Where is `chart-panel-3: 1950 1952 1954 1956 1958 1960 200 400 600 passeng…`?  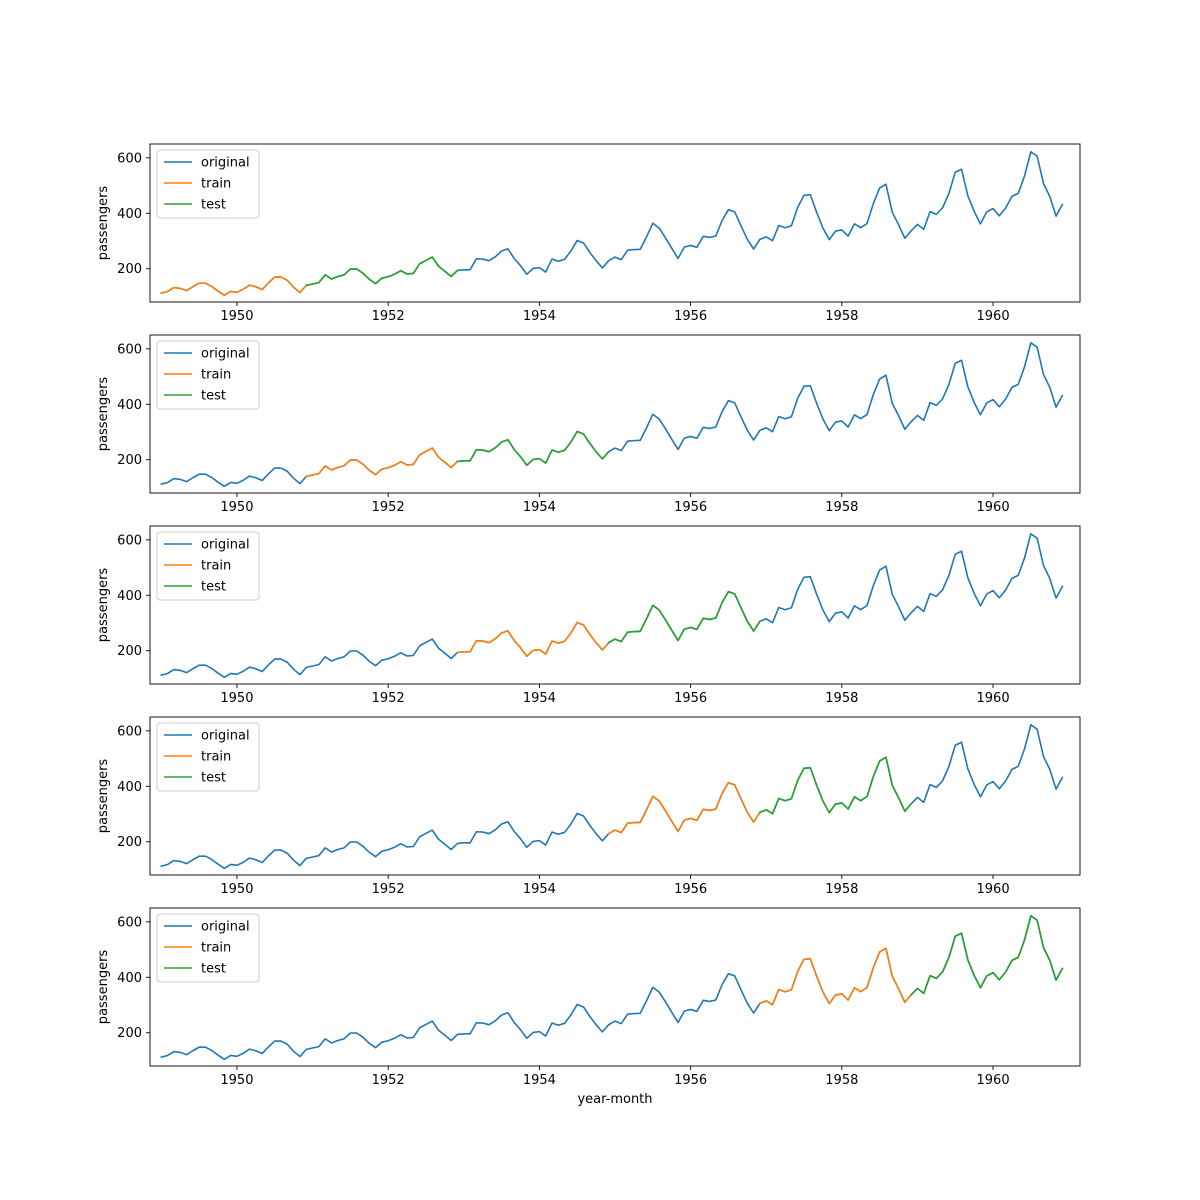
chart-panel-3: 1950 1952 1954 1956 1958 1960 200 400 600 passeng… is located at coordinates (588, 615).